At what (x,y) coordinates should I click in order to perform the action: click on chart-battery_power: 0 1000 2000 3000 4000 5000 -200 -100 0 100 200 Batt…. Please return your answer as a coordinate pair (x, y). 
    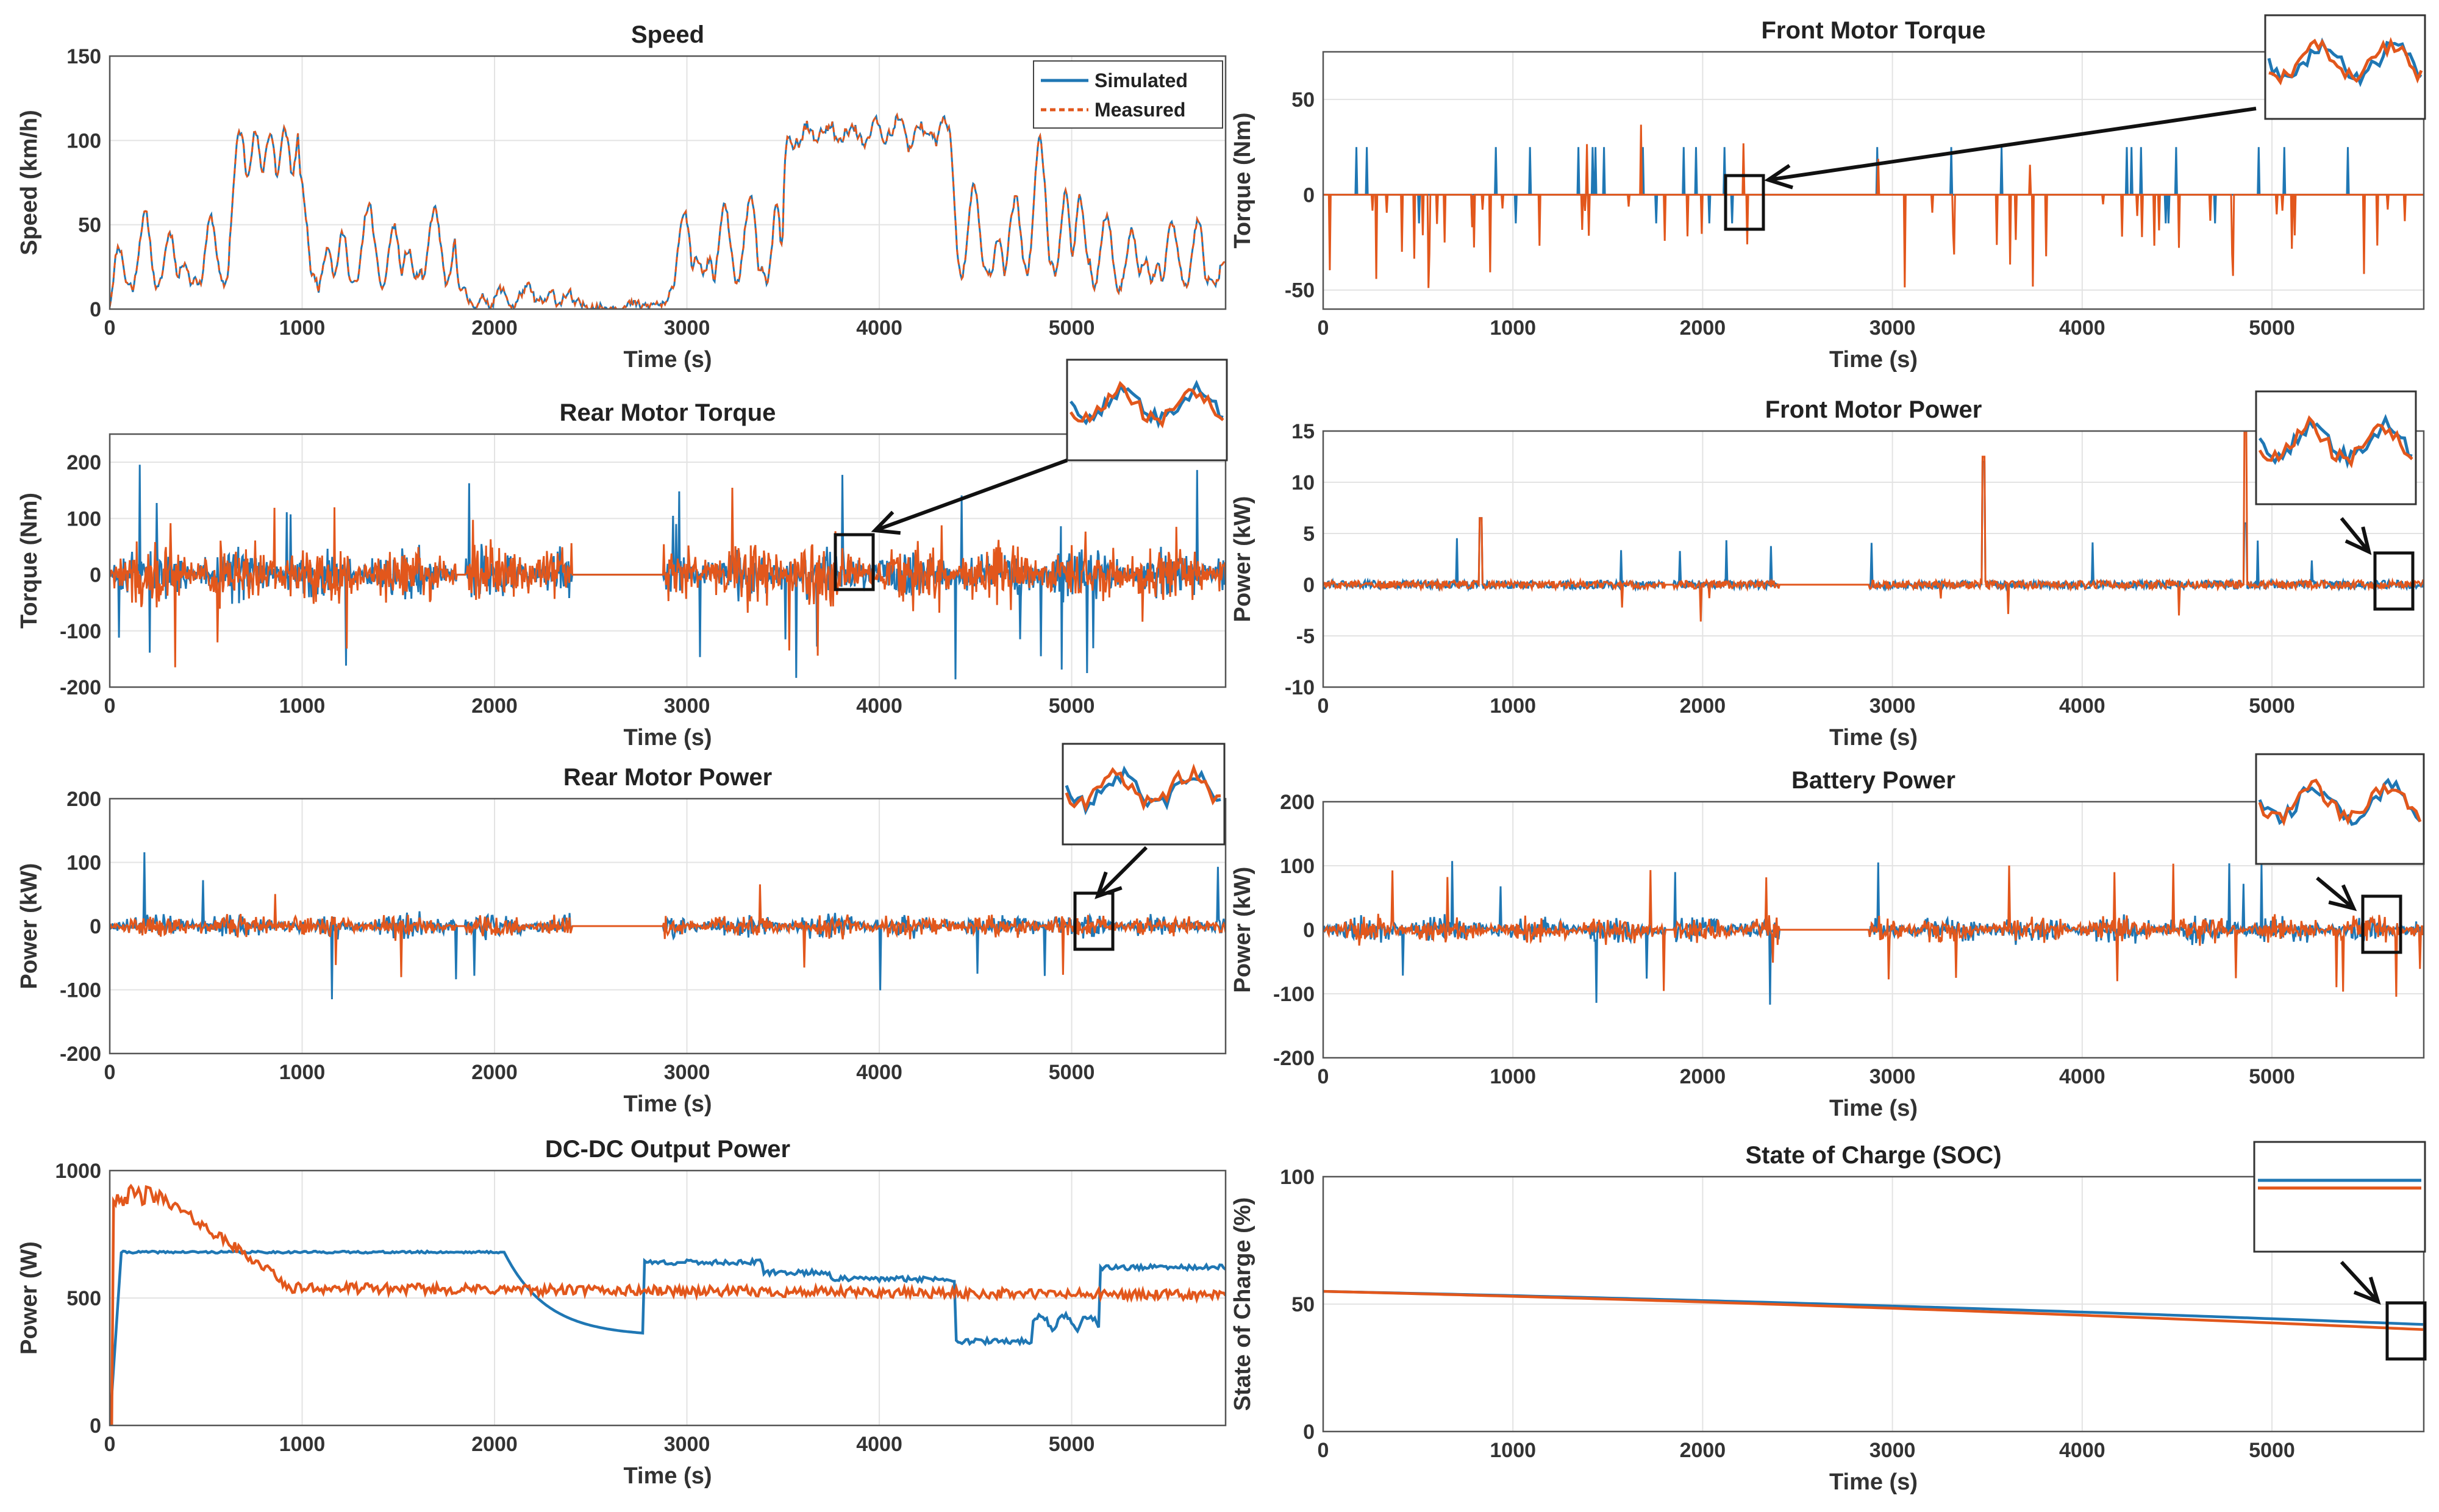
    Looking at the image, I should click on (1827, 937).